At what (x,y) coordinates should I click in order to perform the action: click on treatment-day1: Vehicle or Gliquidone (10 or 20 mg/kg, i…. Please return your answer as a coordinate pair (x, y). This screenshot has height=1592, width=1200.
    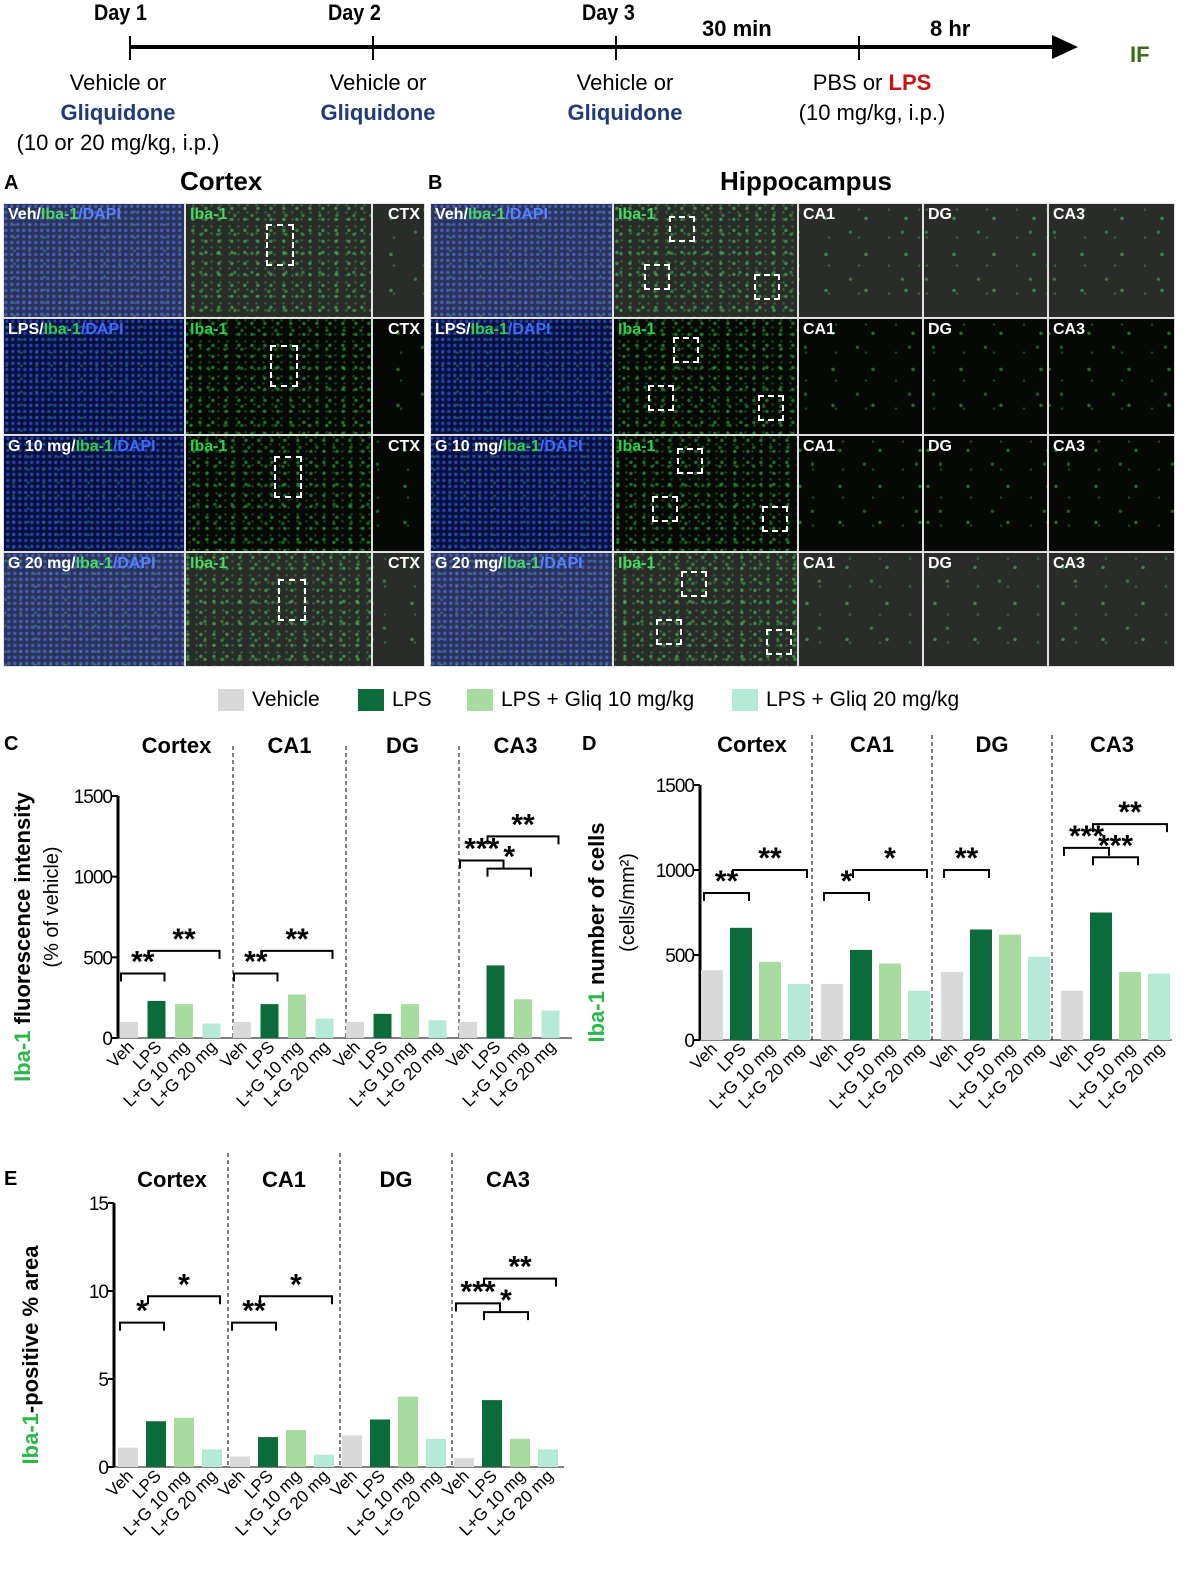
    Looking at the image, I should click on (118, 113).